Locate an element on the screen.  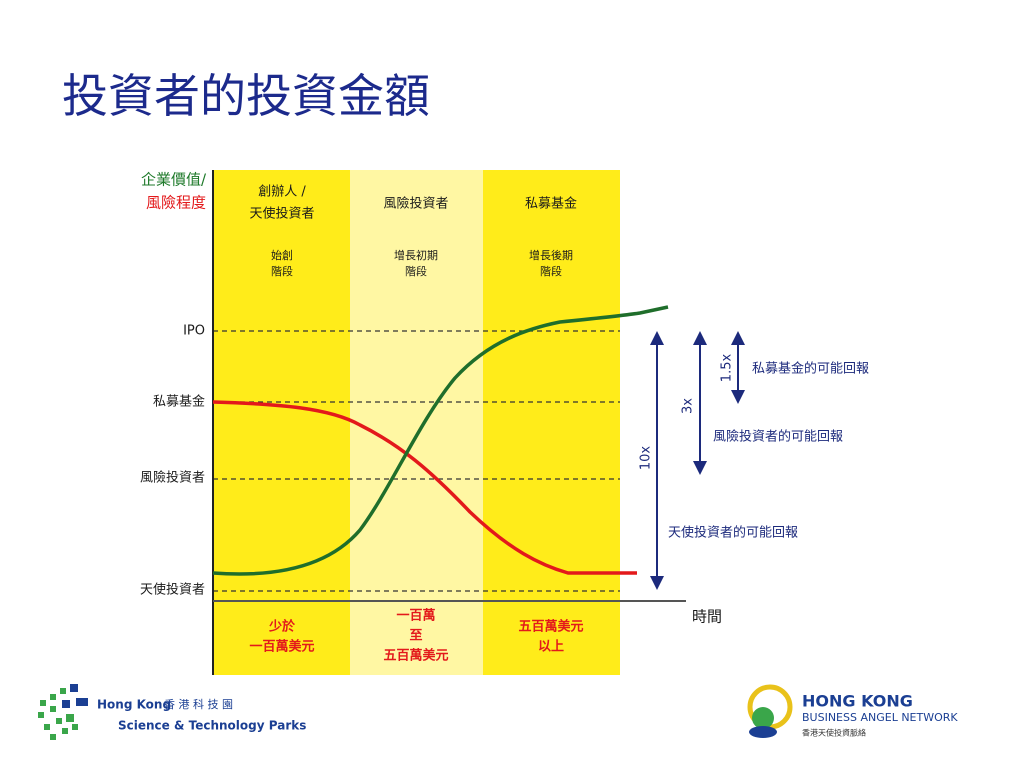
y-axis-title: 企業價值/ is located at coordinates (174, 180).